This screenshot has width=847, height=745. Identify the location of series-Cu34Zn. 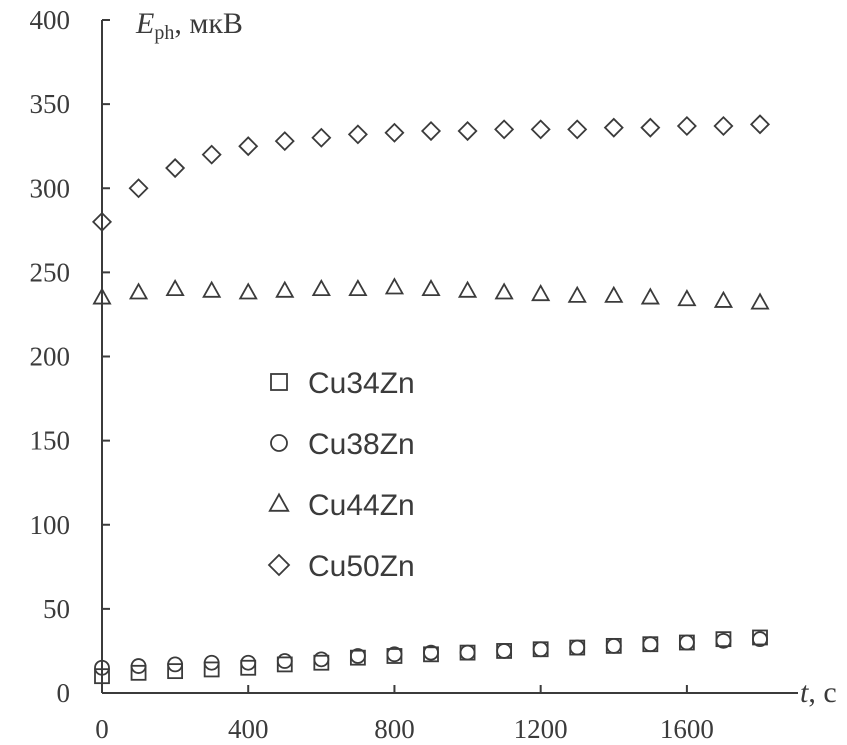
(431, 657).